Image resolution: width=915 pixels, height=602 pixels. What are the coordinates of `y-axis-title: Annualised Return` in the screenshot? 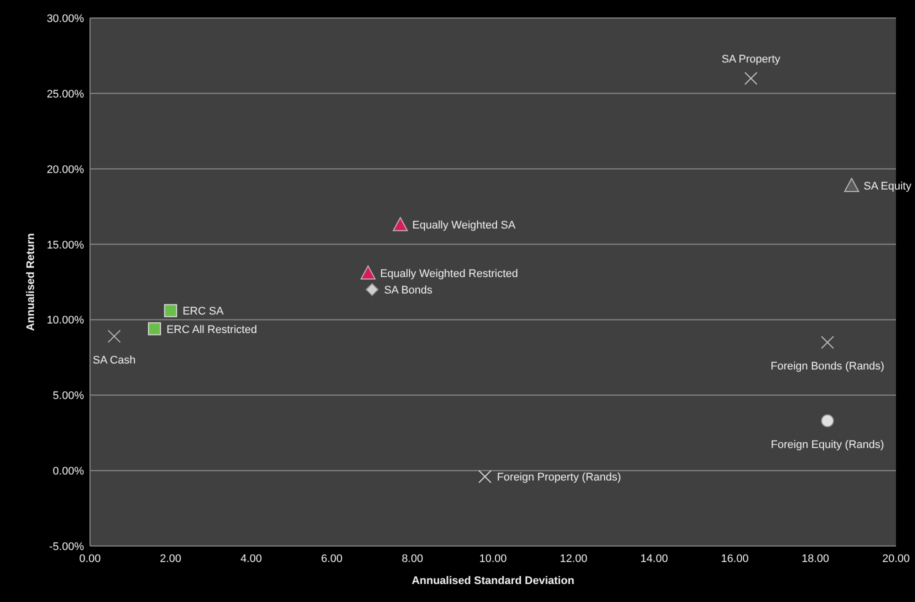 It's located at (31, 281).